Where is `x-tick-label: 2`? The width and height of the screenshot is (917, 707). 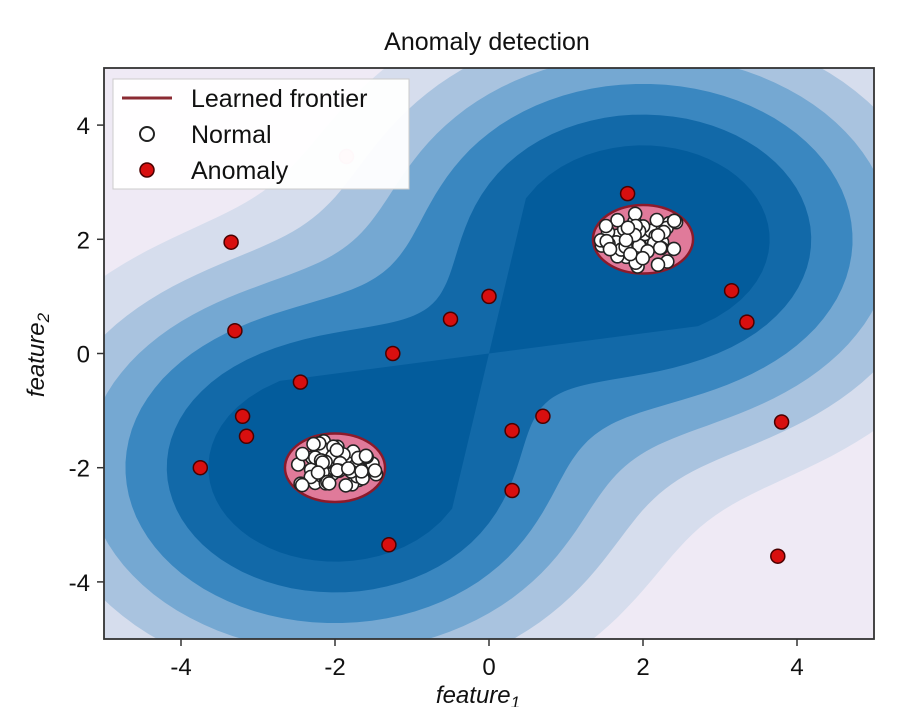 x-tick-label: 2 is located at coordinates (642, 667).